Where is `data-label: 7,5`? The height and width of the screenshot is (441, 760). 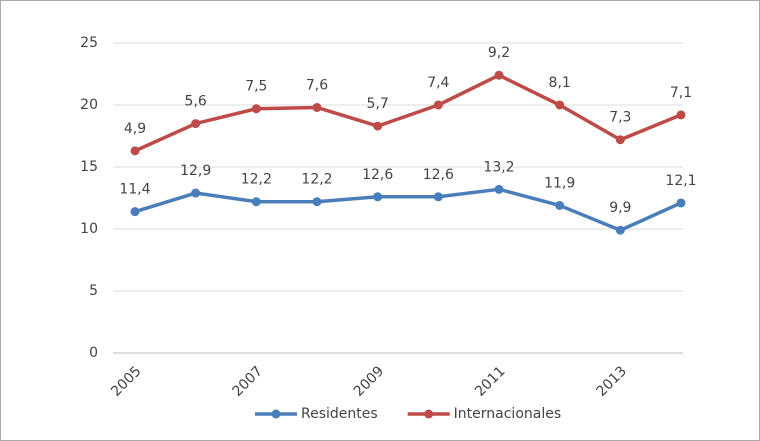 data-label: 7,5 is located at coordinates (256, 87).